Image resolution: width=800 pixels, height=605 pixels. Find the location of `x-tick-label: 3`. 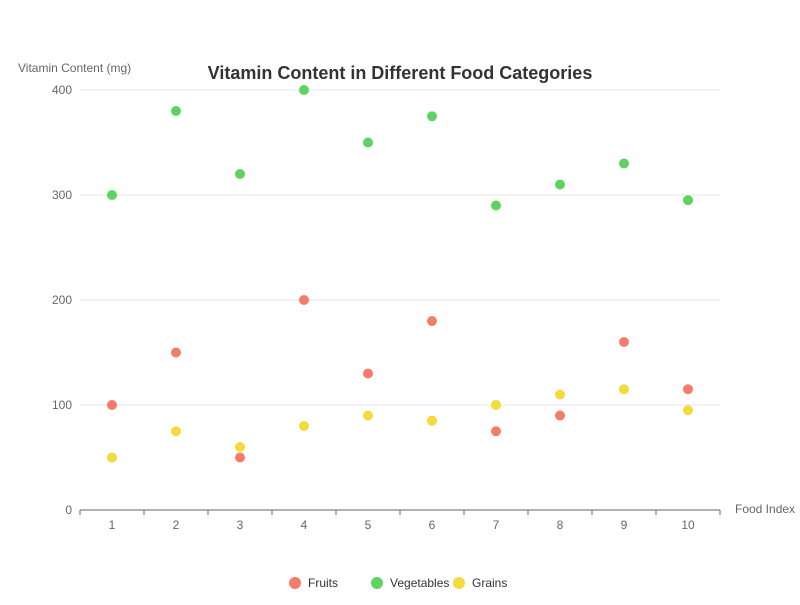

x-tick-label: 3 is located at coordinates (240, 525).